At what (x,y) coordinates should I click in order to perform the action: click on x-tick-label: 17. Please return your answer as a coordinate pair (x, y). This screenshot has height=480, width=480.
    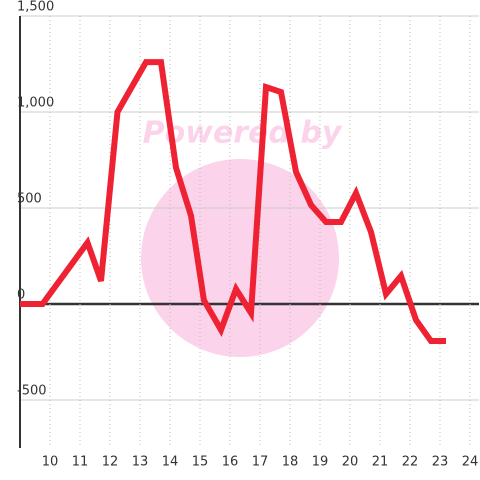
    Looking at the image, I should click on (260, 462).